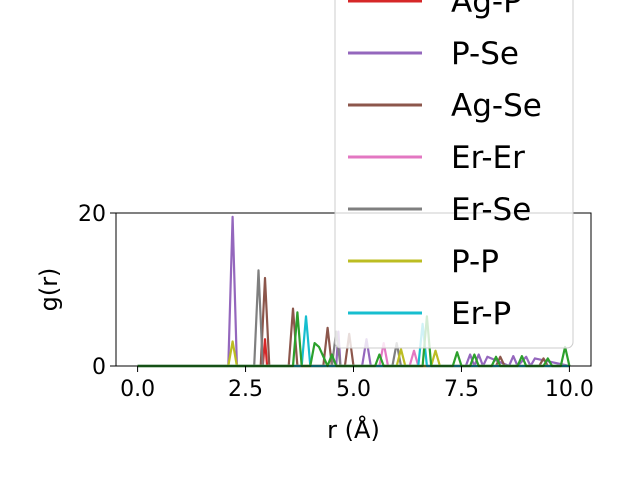  I want to click on y-tick-label: 20, so click(92, 214).